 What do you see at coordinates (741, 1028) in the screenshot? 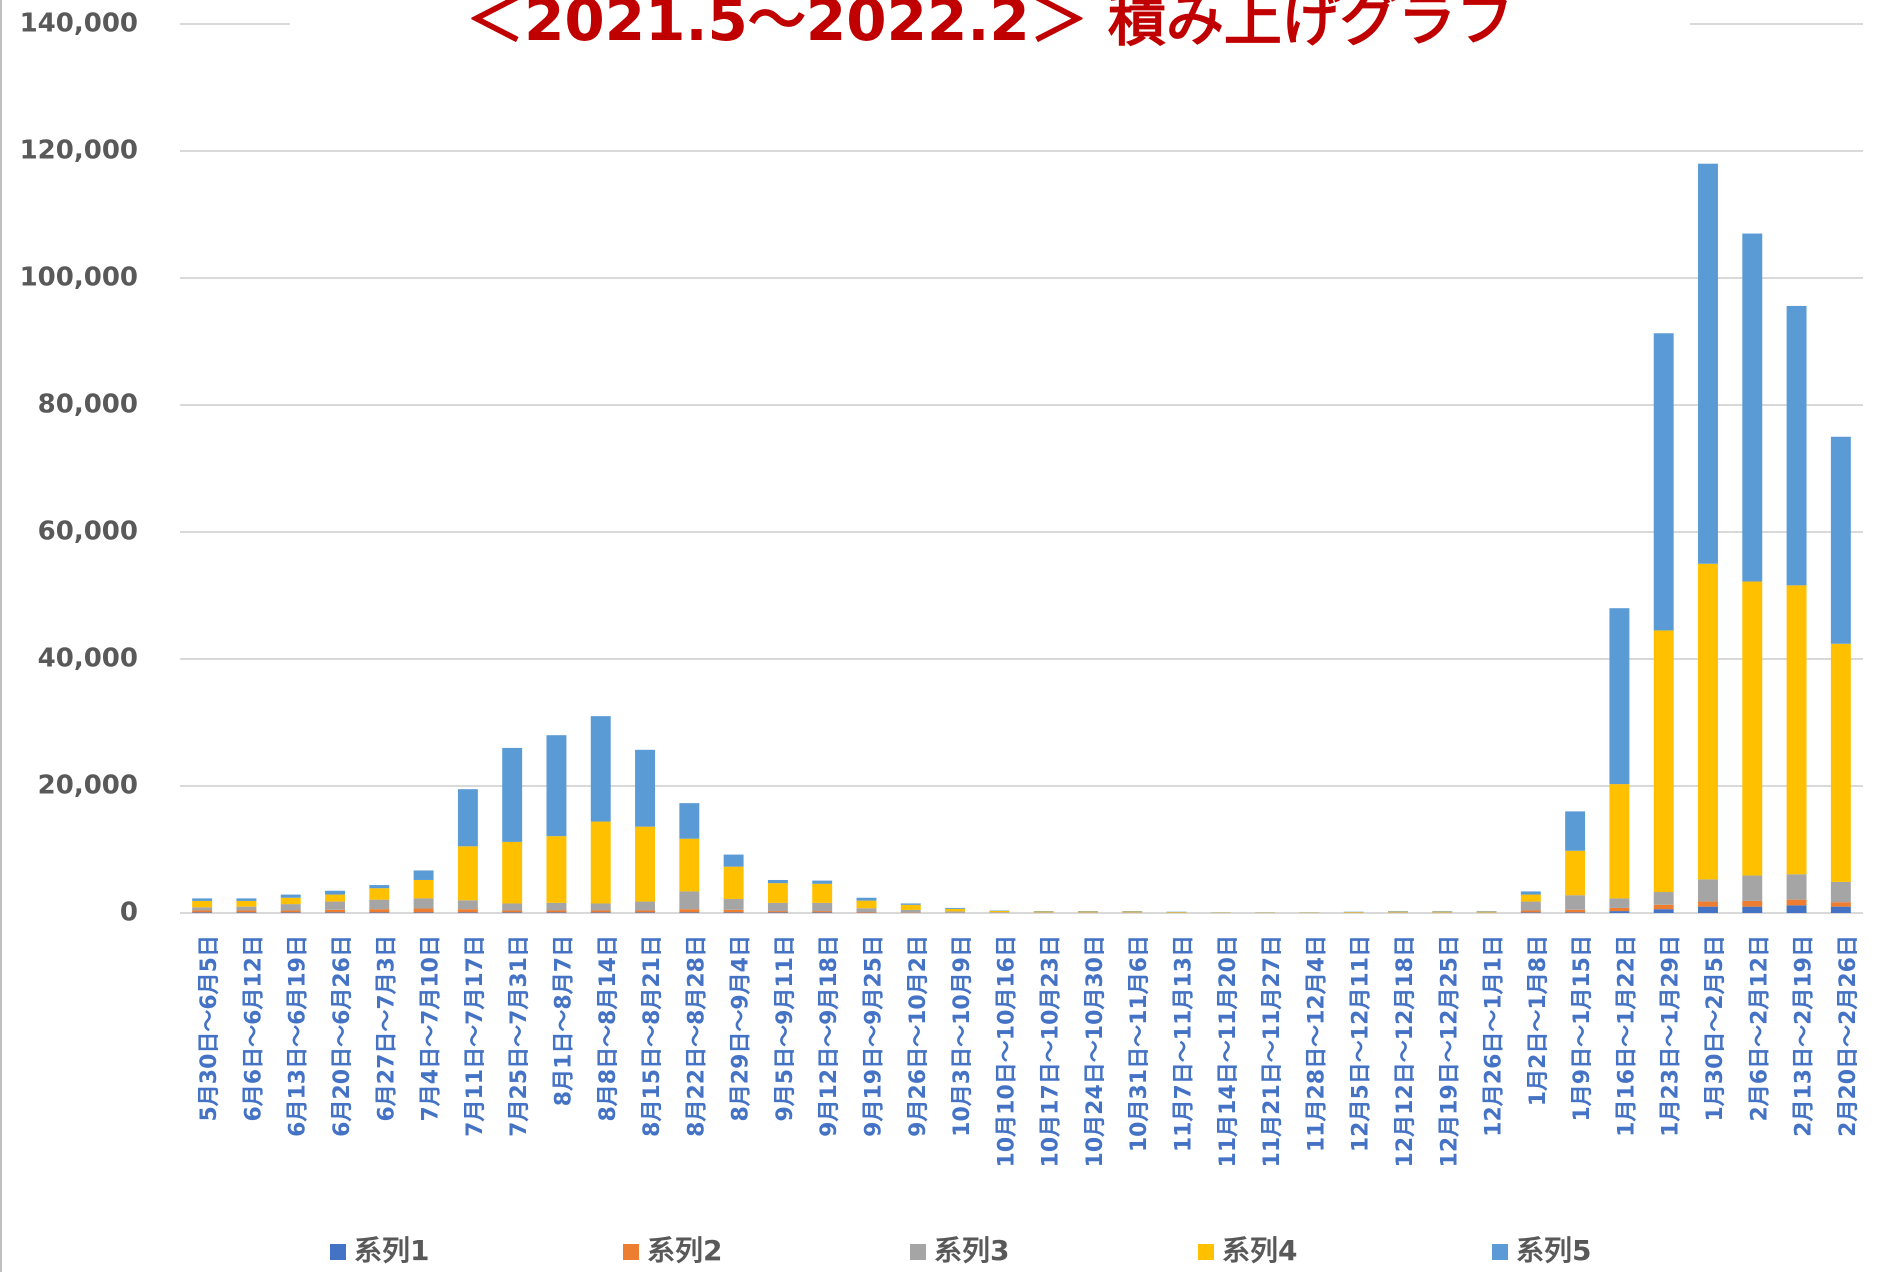
I see `x-tick-label: 8月29日～9月4日` at bounding box center [741, 1028].